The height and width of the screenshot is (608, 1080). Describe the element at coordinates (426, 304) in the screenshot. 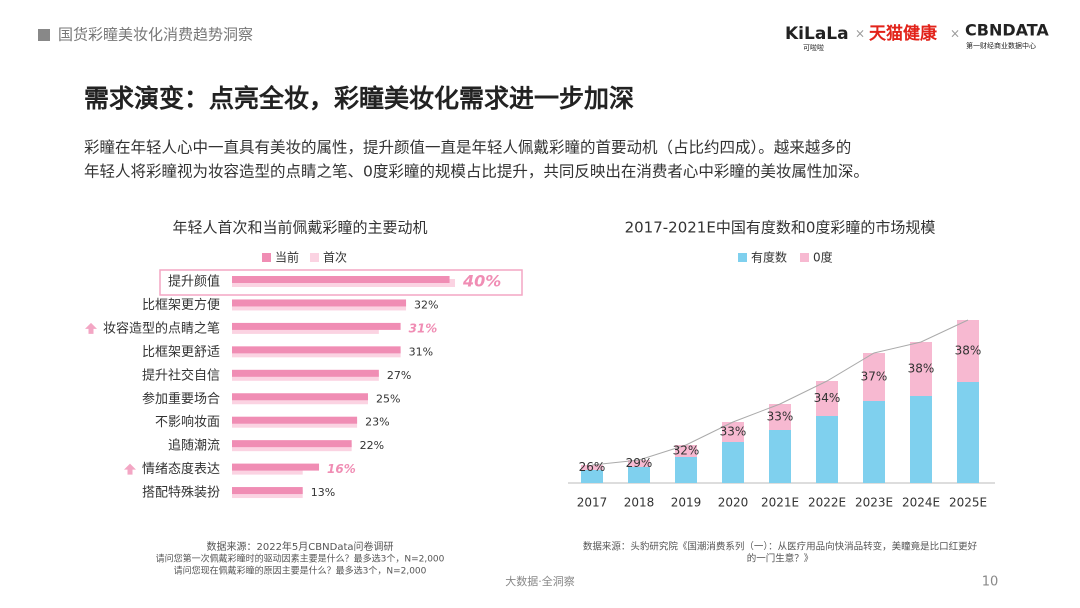

I see `value-label: 32%` at that location.